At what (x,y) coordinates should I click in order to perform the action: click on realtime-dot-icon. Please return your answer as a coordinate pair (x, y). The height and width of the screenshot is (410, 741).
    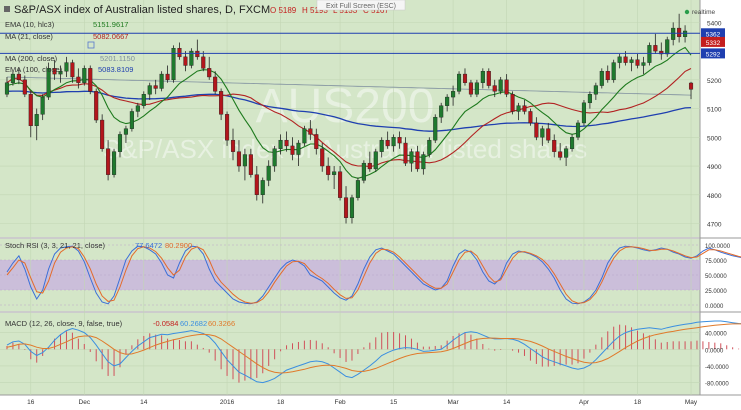
    Looking at the image, I should click on (687, 12).